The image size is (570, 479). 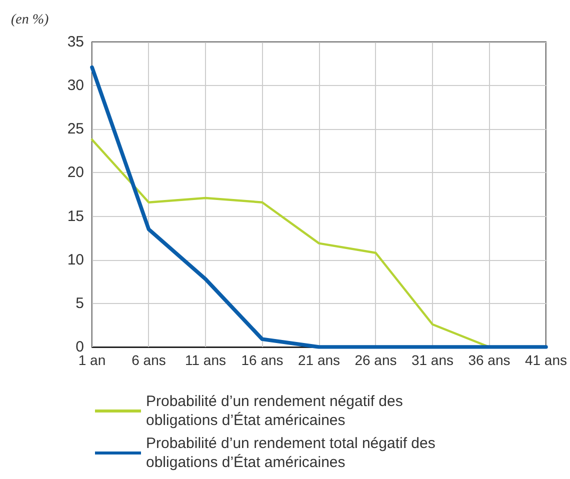 What do you see at coordinates (205, 360) in the screenshot?
I see `x-tick-label: 11 ans` at bounding box center [205, 360].